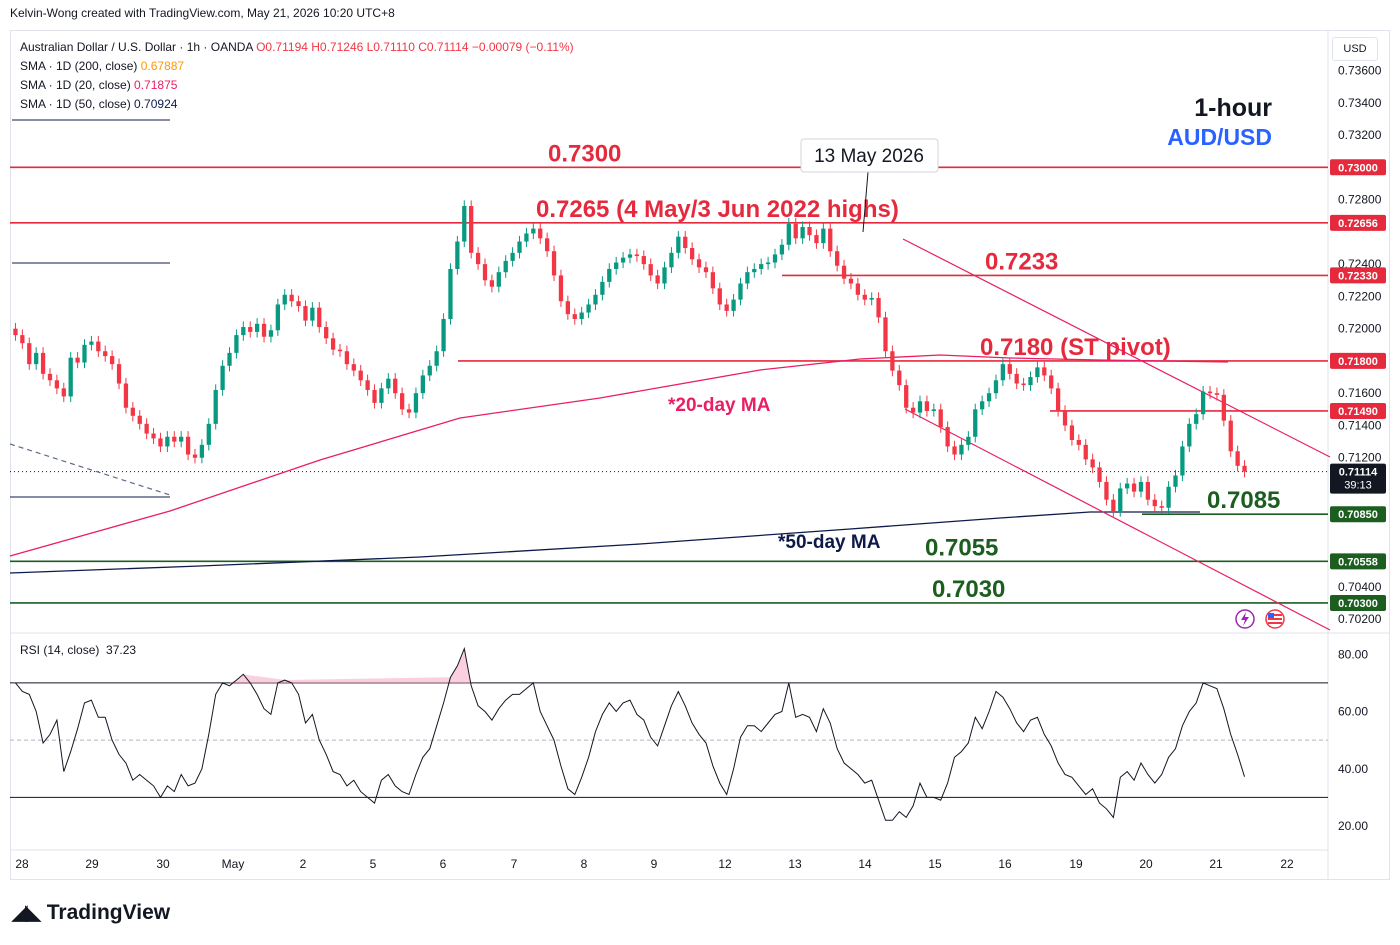 The height and width of the screenshot is (945, 1400). I want to click on ma20-label: SMA · 1D (20, close), so click(75, 85).